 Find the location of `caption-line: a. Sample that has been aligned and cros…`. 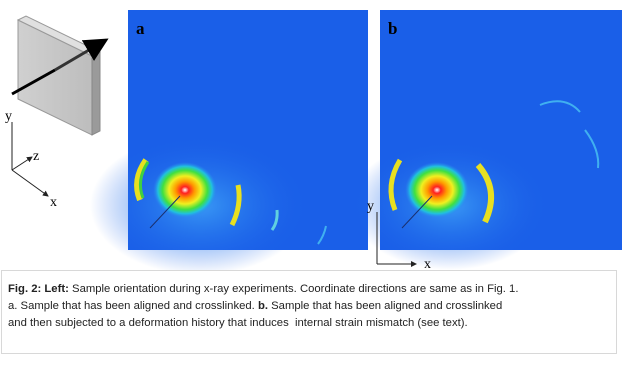

caption-line: a. Sample that has been aligned and cros… is located at coordinates (309, 306).